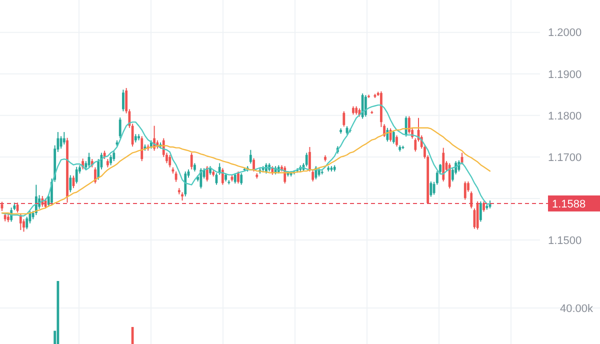  Describe the element at coordinates (565, 74) in the screenshot. I see `y-tick-label: 1.1900` at that location.